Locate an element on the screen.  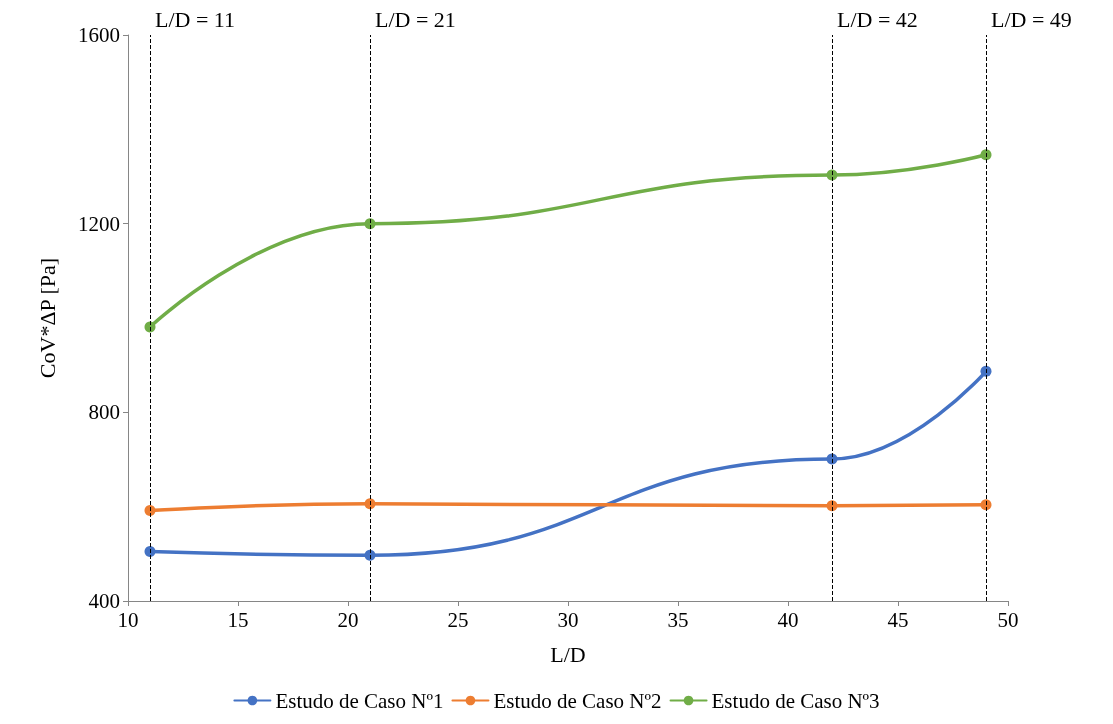
x-tick-label: 40 is located at coordinates (788, 619).